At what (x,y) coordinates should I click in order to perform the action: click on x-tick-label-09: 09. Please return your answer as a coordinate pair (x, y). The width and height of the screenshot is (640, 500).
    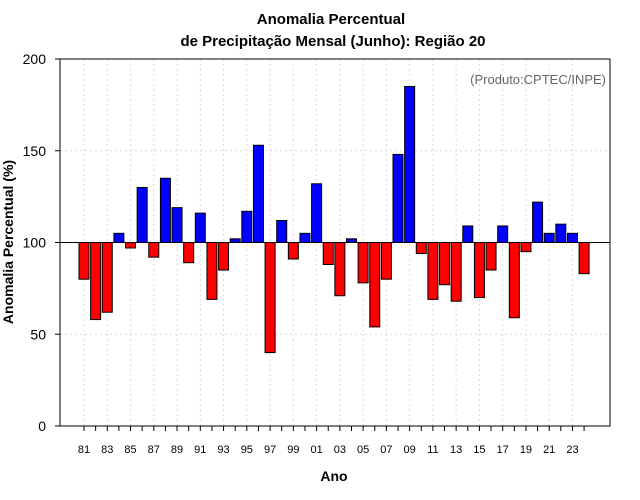
    Looking at the image, I should click on (410, 450).